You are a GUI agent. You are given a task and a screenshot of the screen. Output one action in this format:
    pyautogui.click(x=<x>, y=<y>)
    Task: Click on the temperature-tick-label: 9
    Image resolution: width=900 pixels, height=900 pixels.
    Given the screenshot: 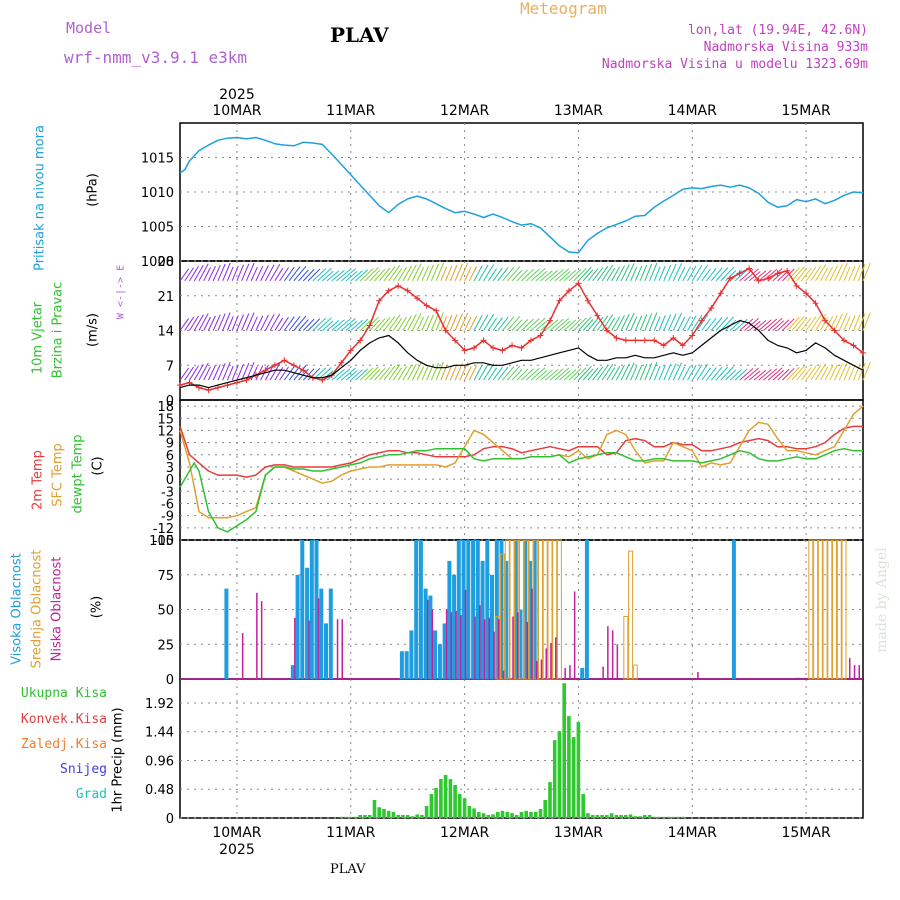 What is the action you would take?
    pyautogui.click(x=170, y=444)
    